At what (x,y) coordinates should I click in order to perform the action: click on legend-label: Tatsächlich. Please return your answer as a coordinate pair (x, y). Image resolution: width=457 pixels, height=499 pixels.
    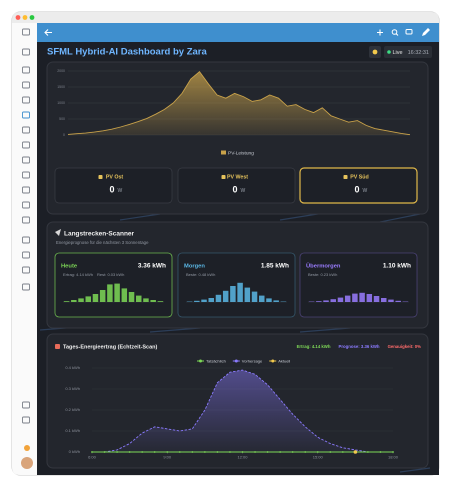
    Looking at the image, I should click on (216, 360).